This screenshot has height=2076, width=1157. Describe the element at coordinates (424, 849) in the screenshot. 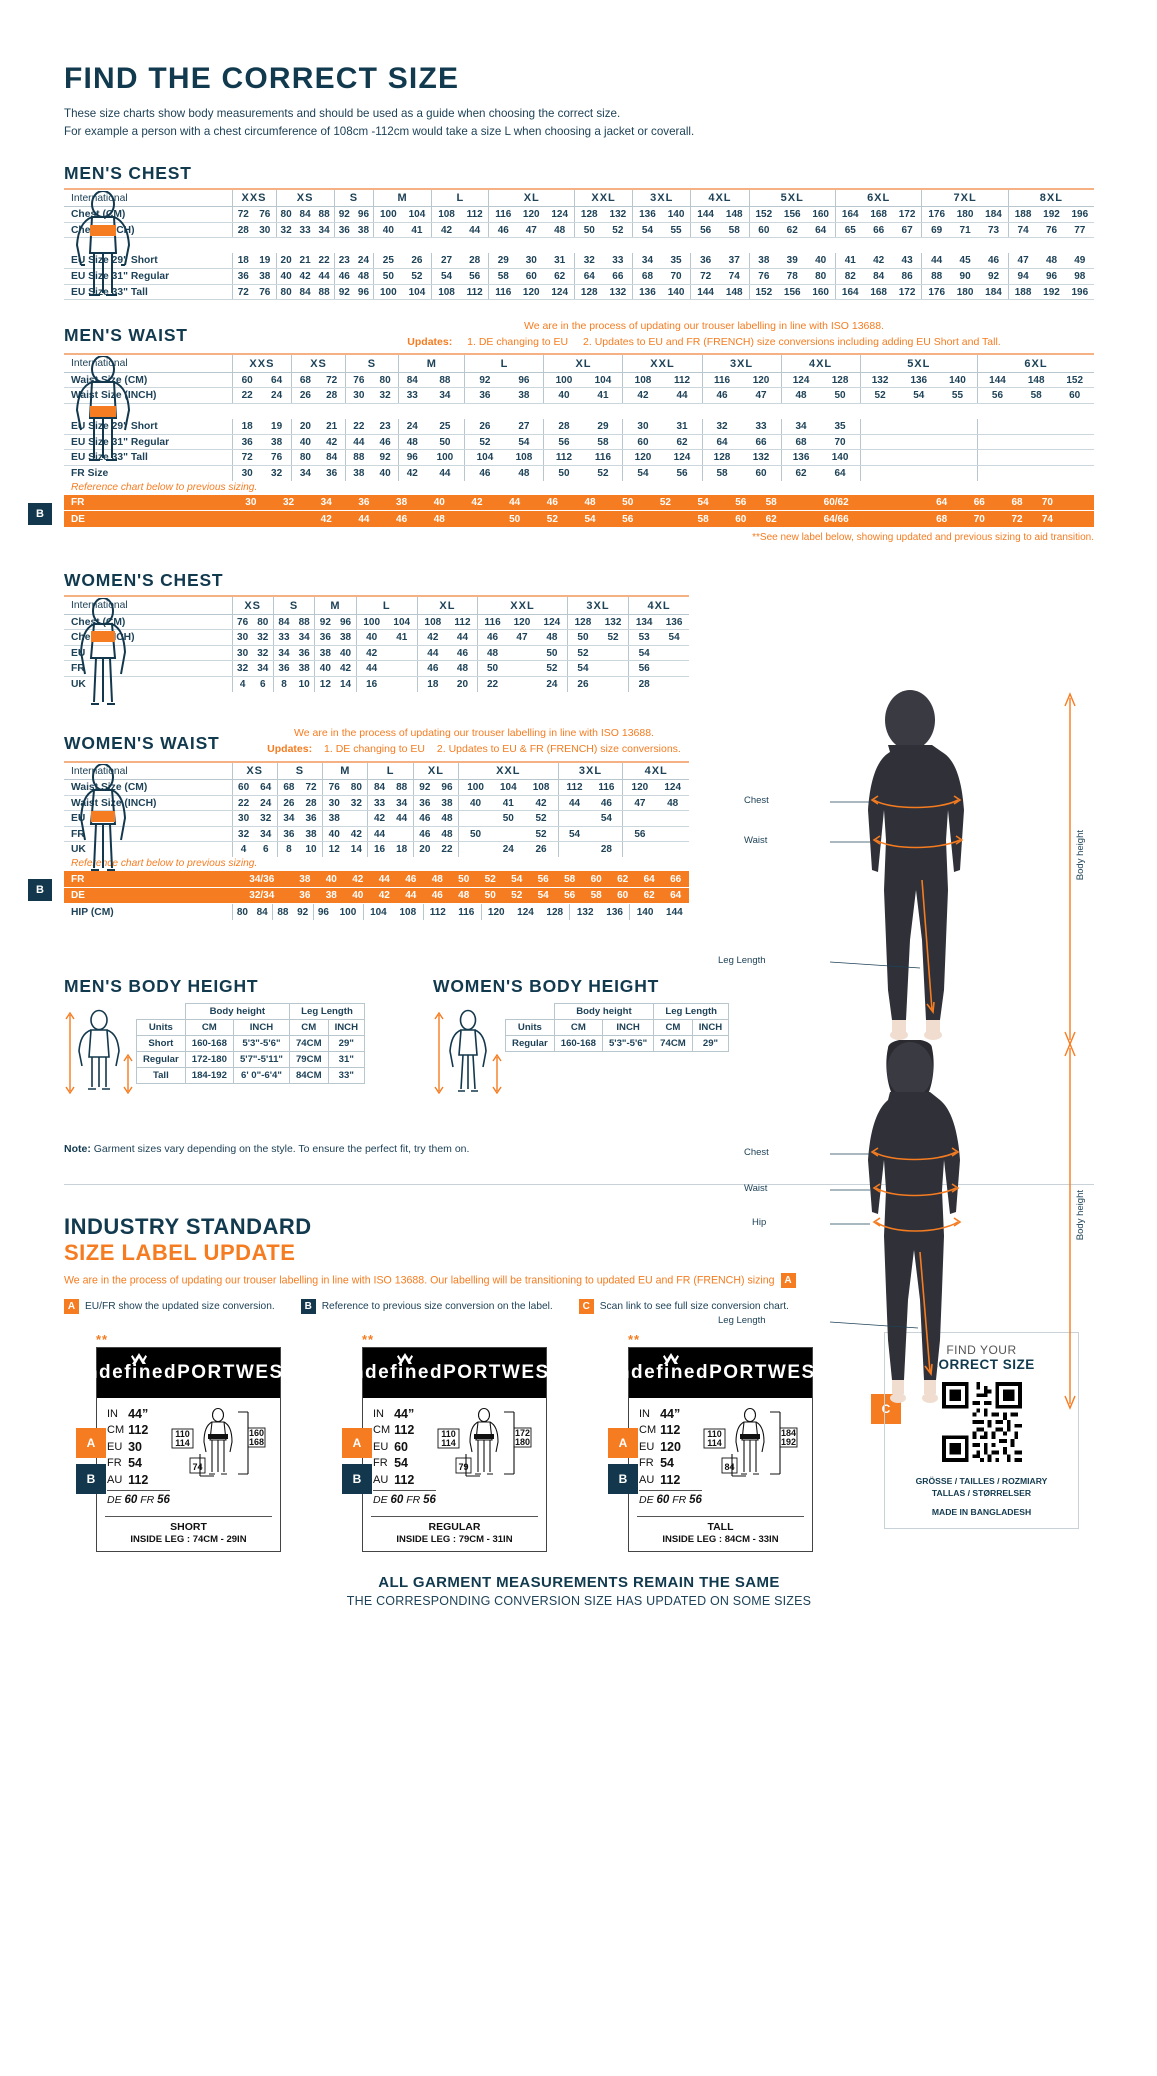

I see `table-cell: 20` at that location.